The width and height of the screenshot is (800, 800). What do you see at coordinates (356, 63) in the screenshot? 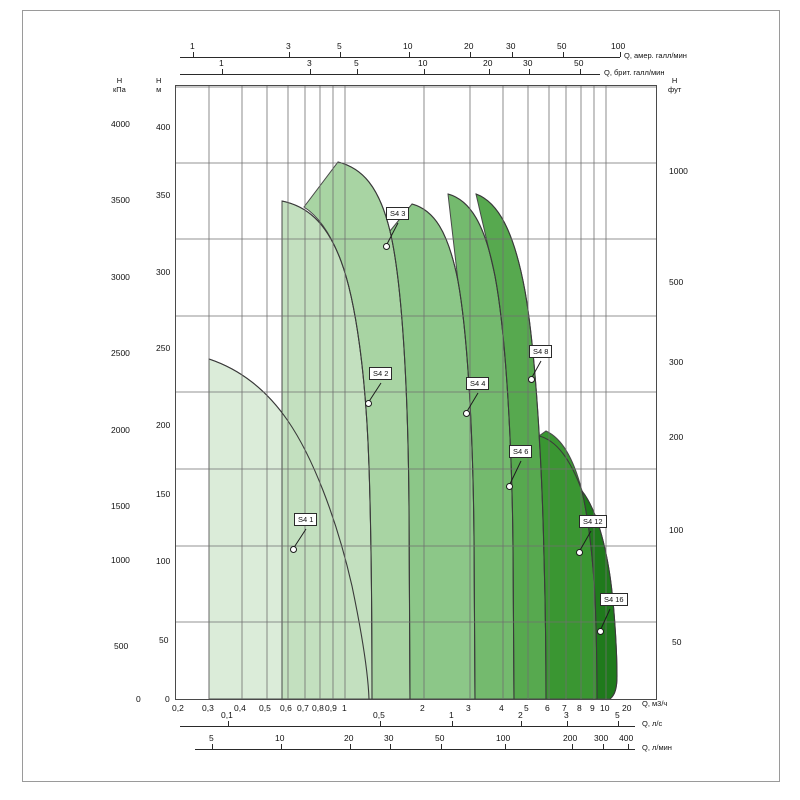
I see `top-uk-label-5: 5` at bounding box center [356, 63].